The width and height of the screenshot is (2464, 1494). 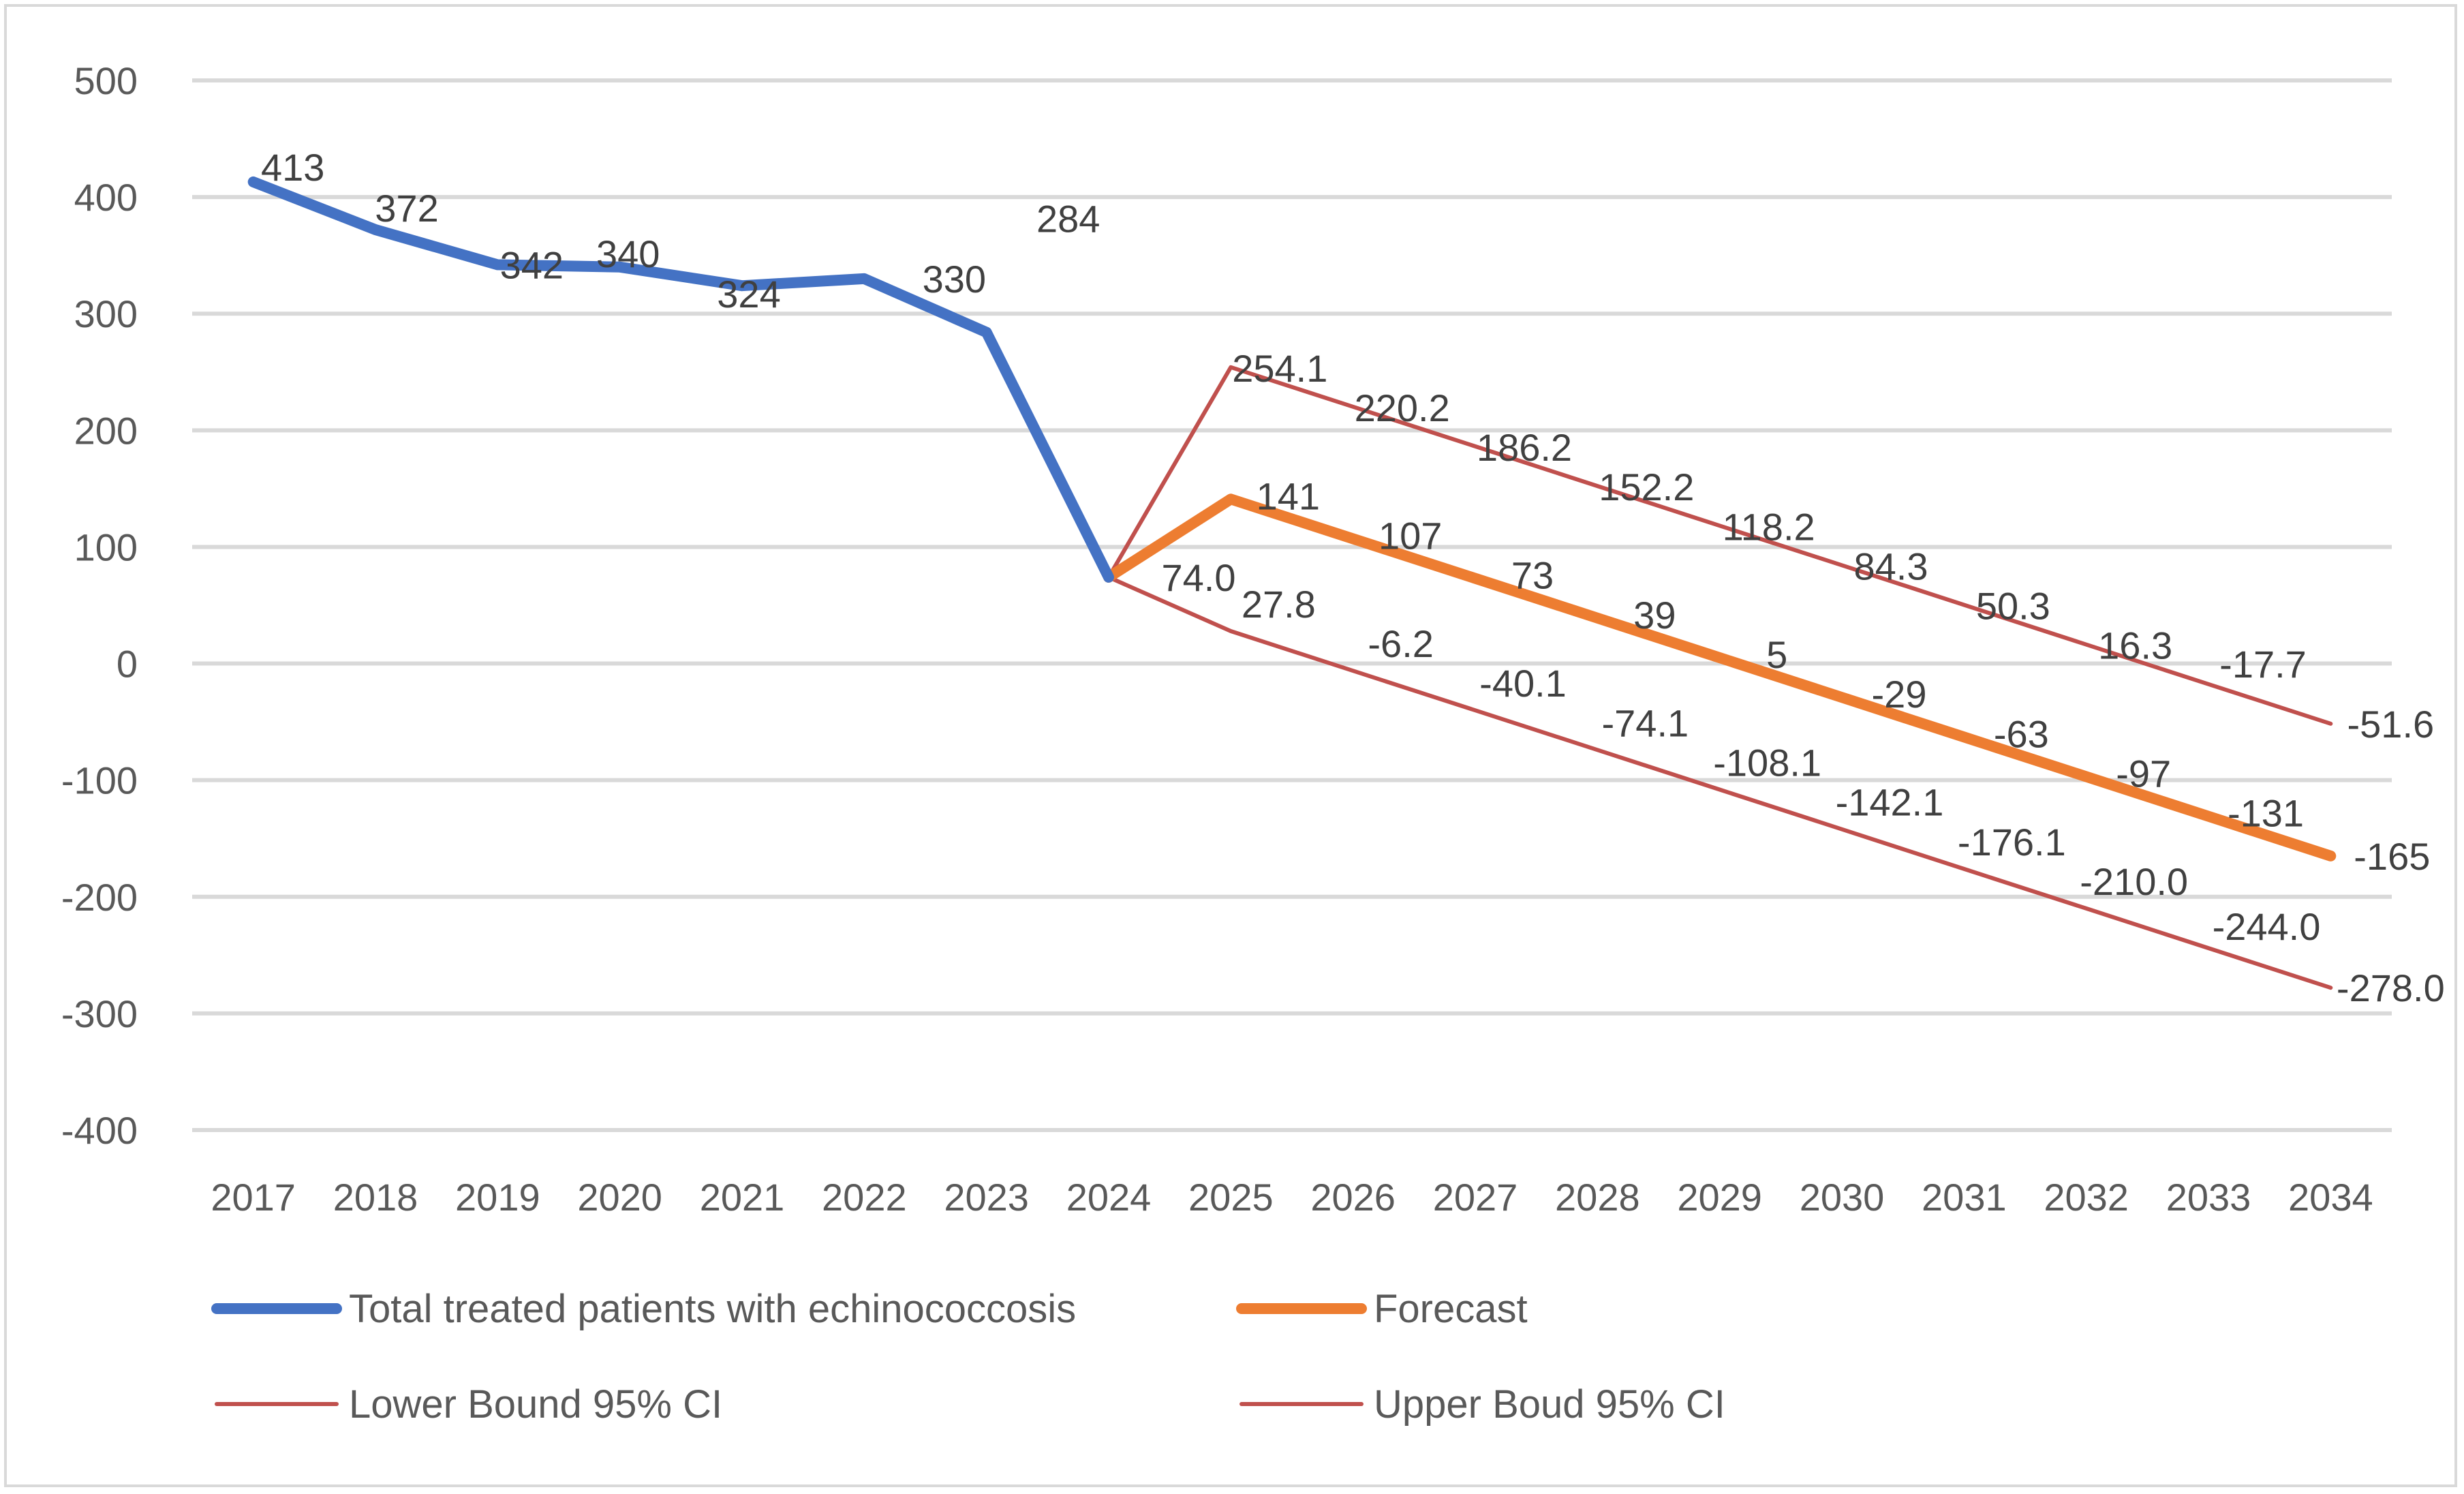 What do you see at coordinates (1109, 1197) in the screenshot?
I see `x-tick-label: 2024` at bounding box center [1109, 1197].